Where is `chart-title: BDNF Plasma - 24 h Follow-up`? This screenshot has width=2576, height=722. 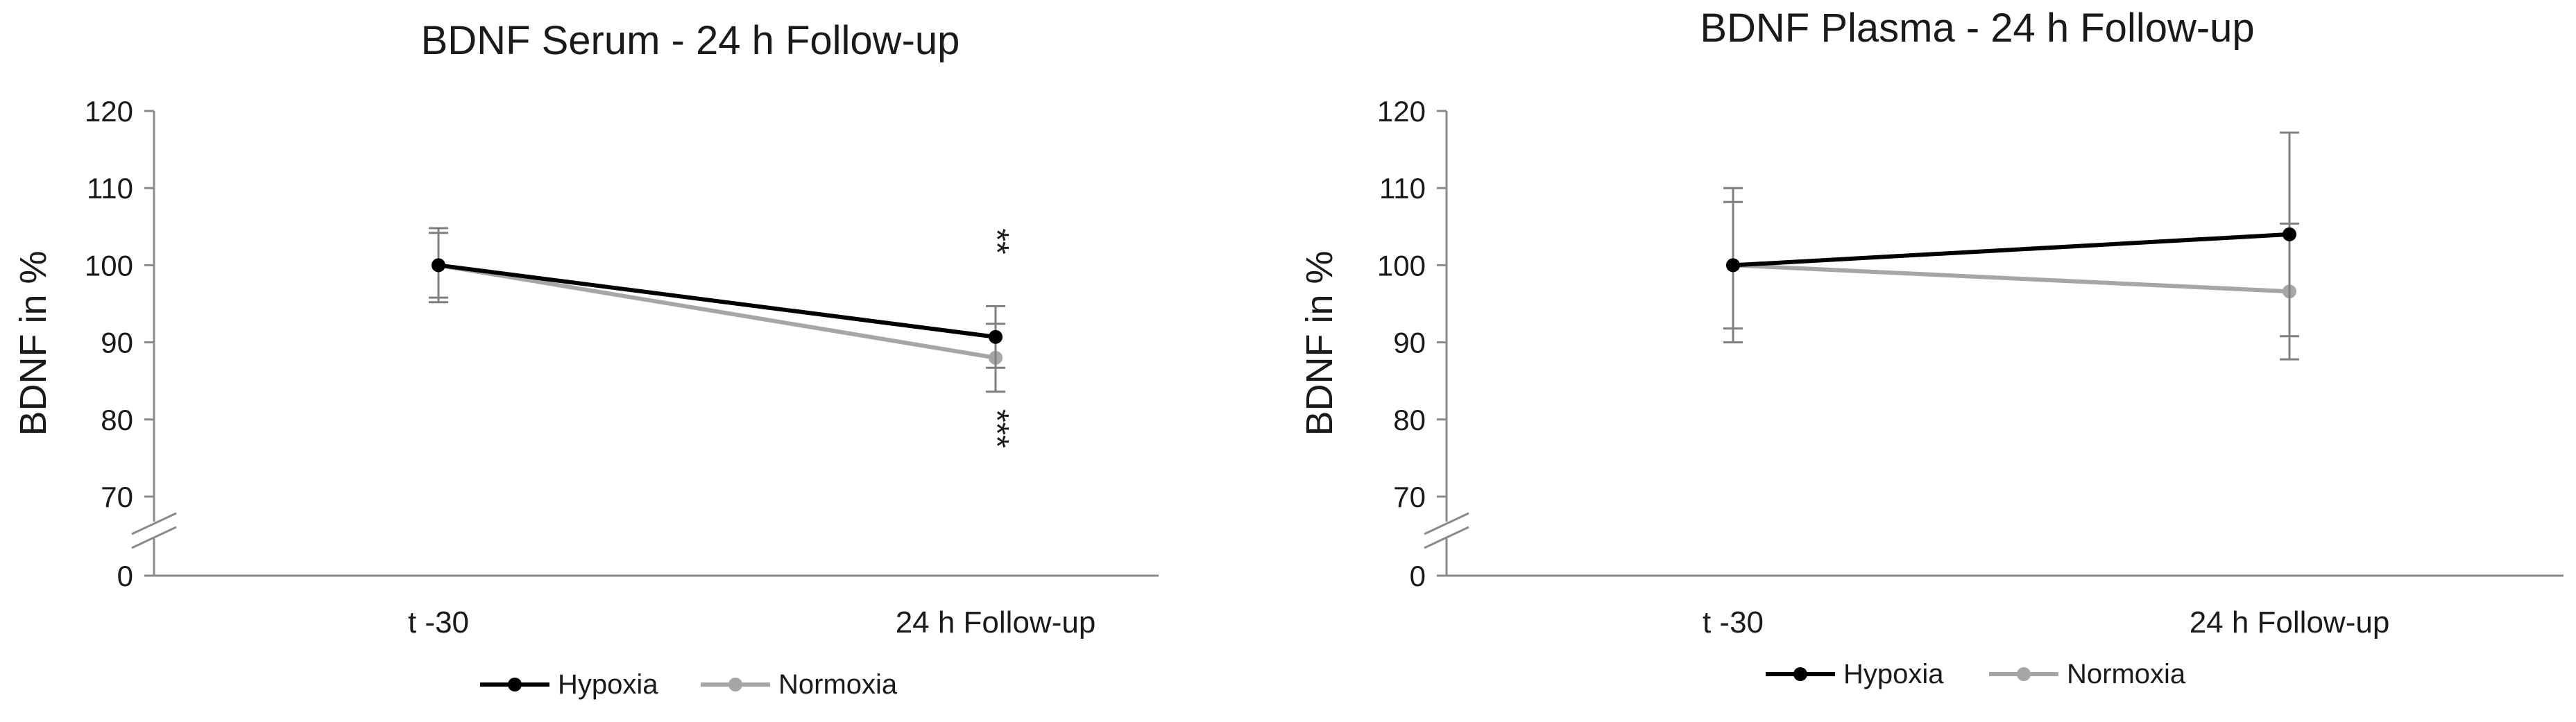 chart-title: BDNF Plasma - 24 h Follow-up is located at coordinates (1977, 28).